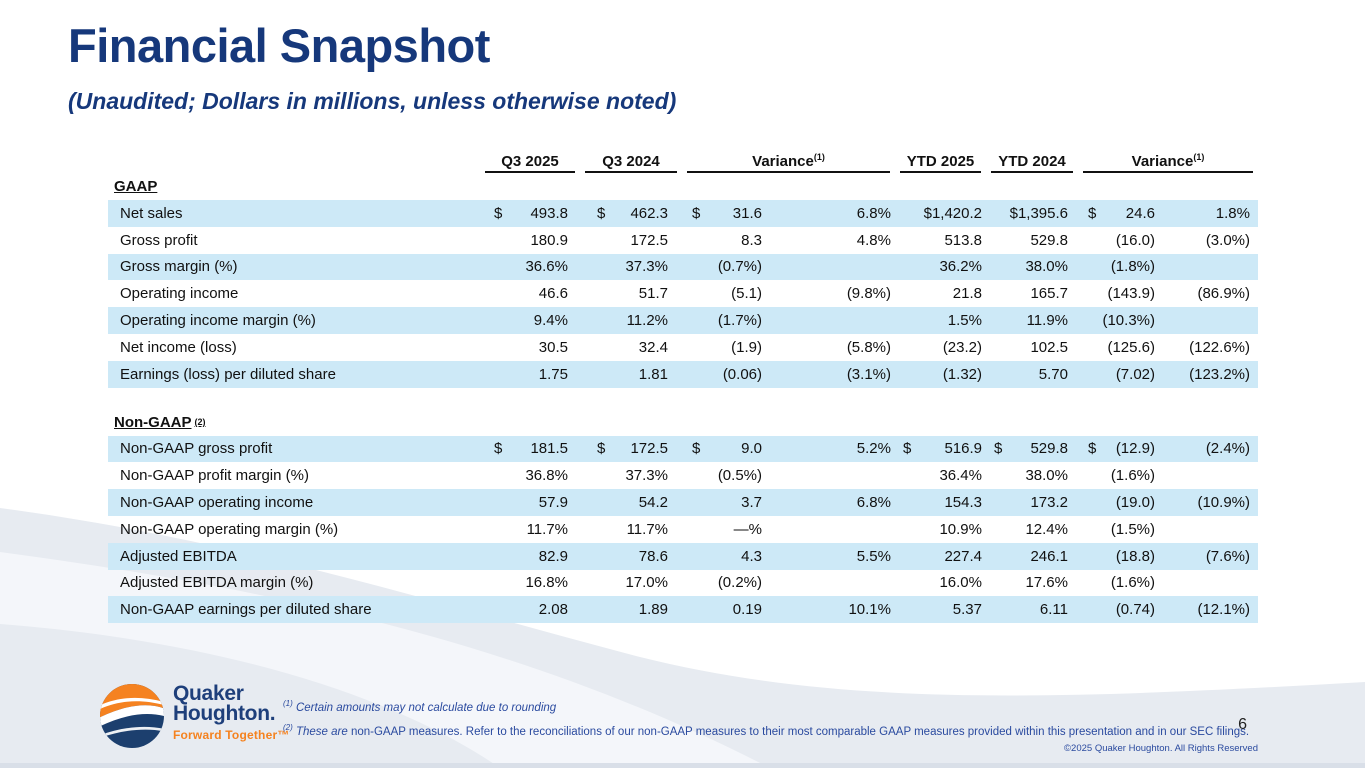 This screenshot has height=768, width=1365. Describe the element at coordinates (1049, 240) in the screenshot. I see `table-cell: 529.8` at that location.